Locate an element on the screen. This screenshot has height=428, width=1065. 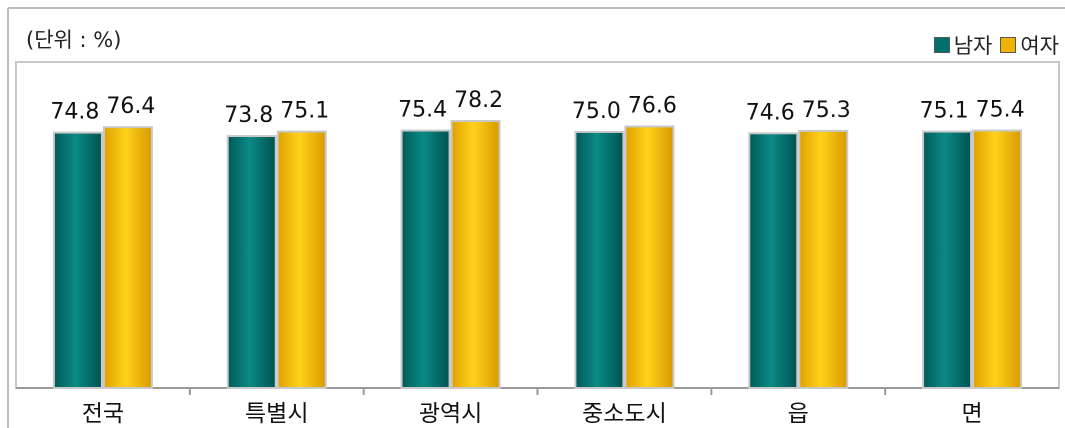
category-label-5: 면 is located at coordinates (971, 414).